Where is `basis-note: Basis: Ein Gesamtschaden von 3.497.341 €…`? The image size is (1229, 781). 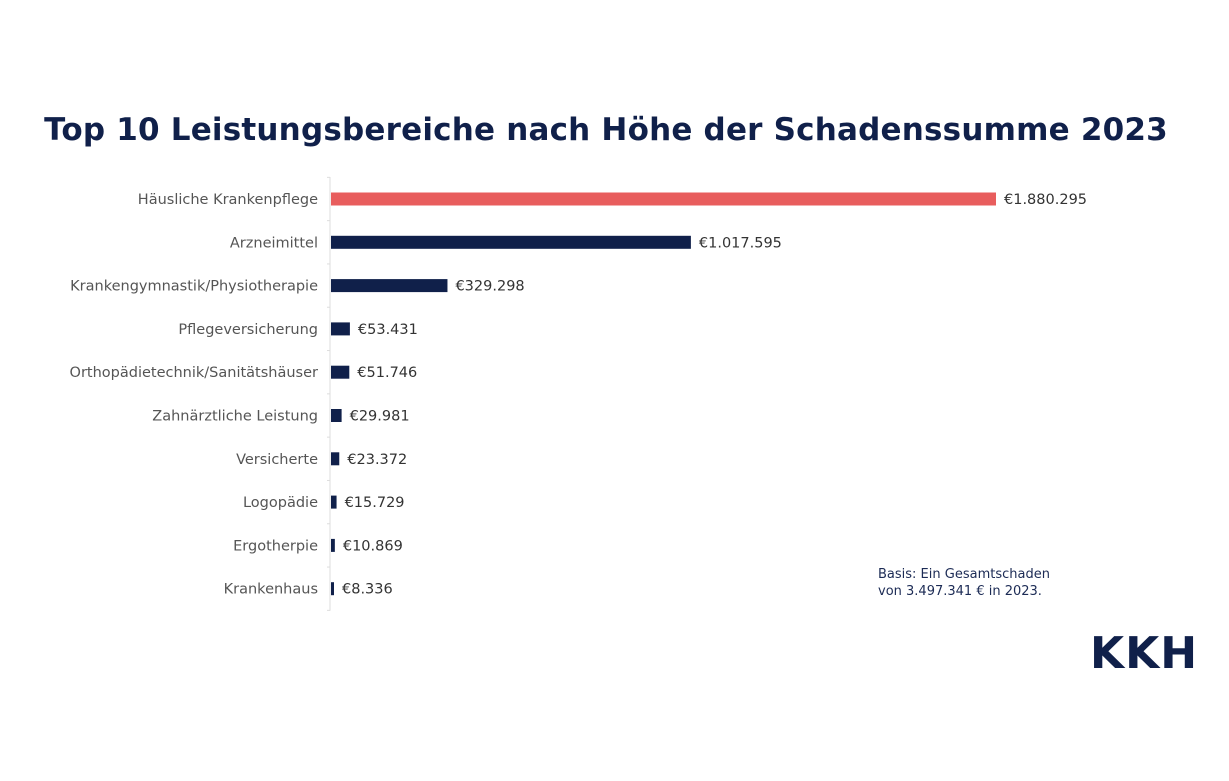 basis-note: Basis: Ein Gesamtschaden von 3.497.341 €… is located at coordinates (964, 583).